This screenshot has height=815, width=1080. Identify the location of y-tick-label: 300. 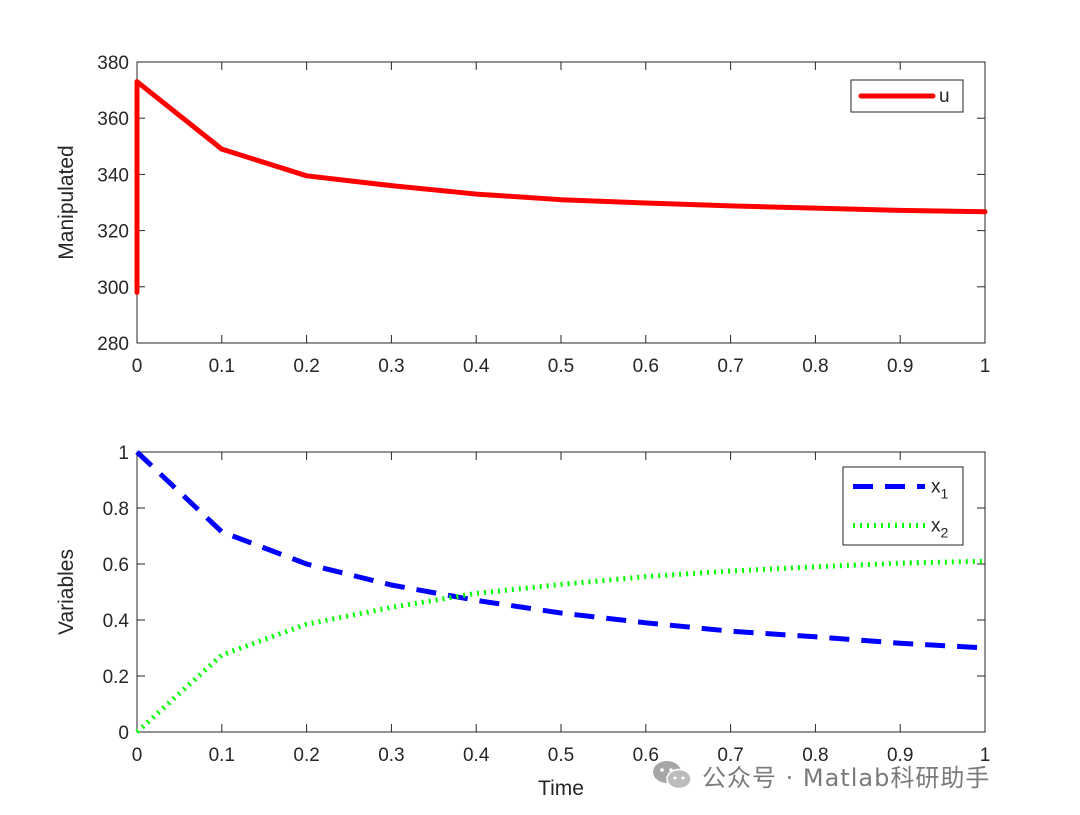
(113, 288).